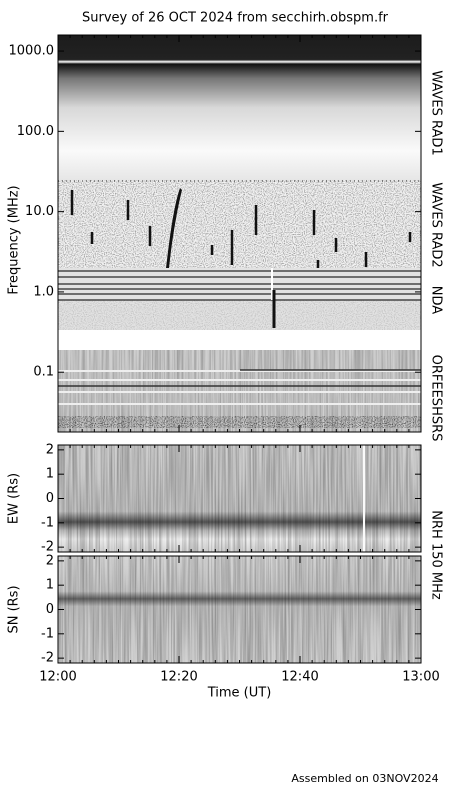  What do you see at coordinates (57, 677) in the screenshot?
I see `x-tick-label: 12:00` at bounding box center [57, 677].